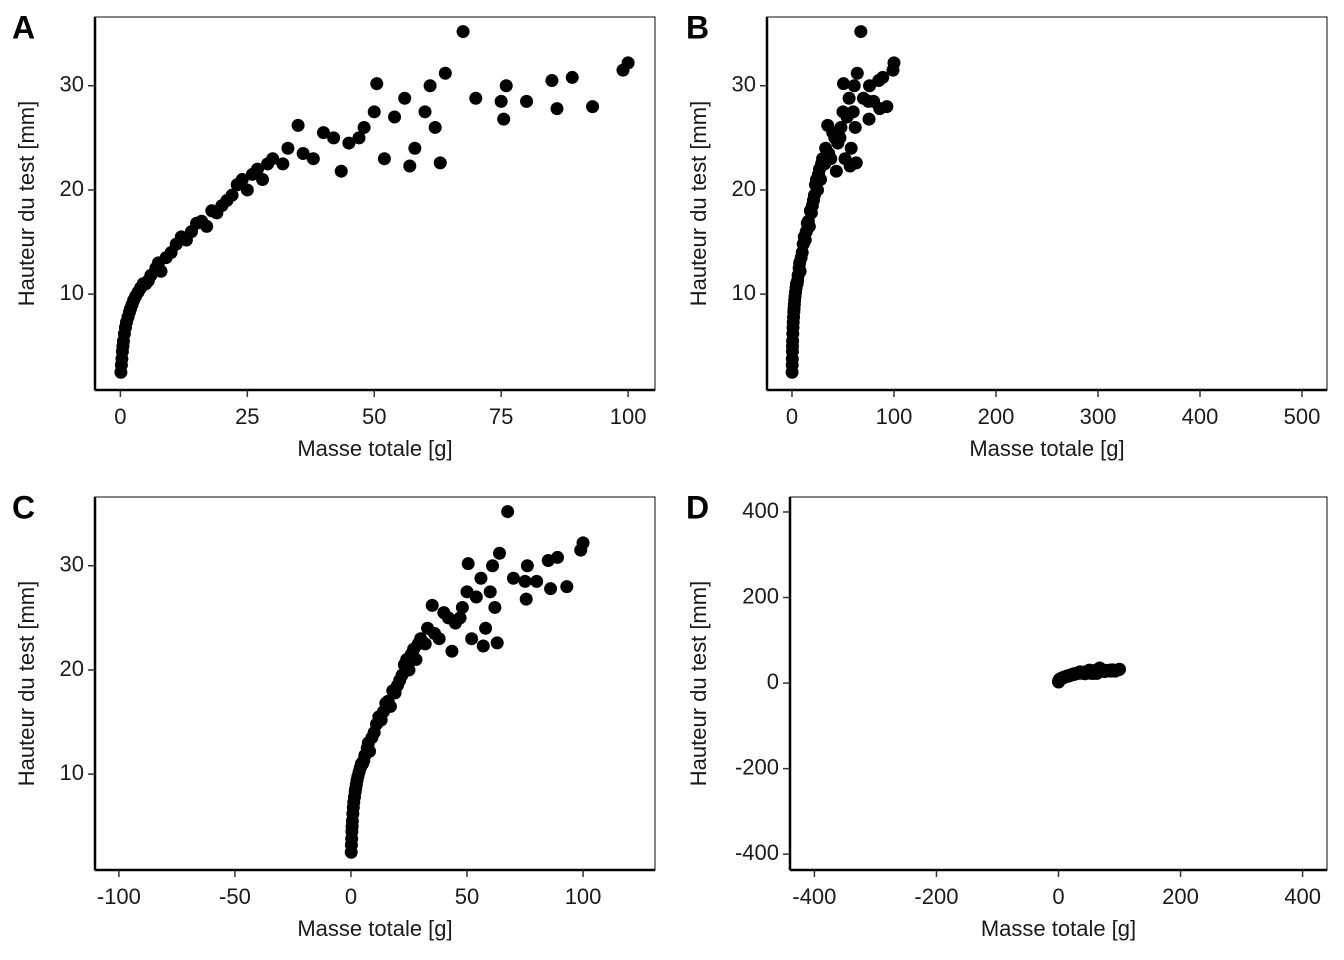 The width and height of the screenshot is (1344, 960). I want to click on x-tick-label: 500, so click(1302, 416).